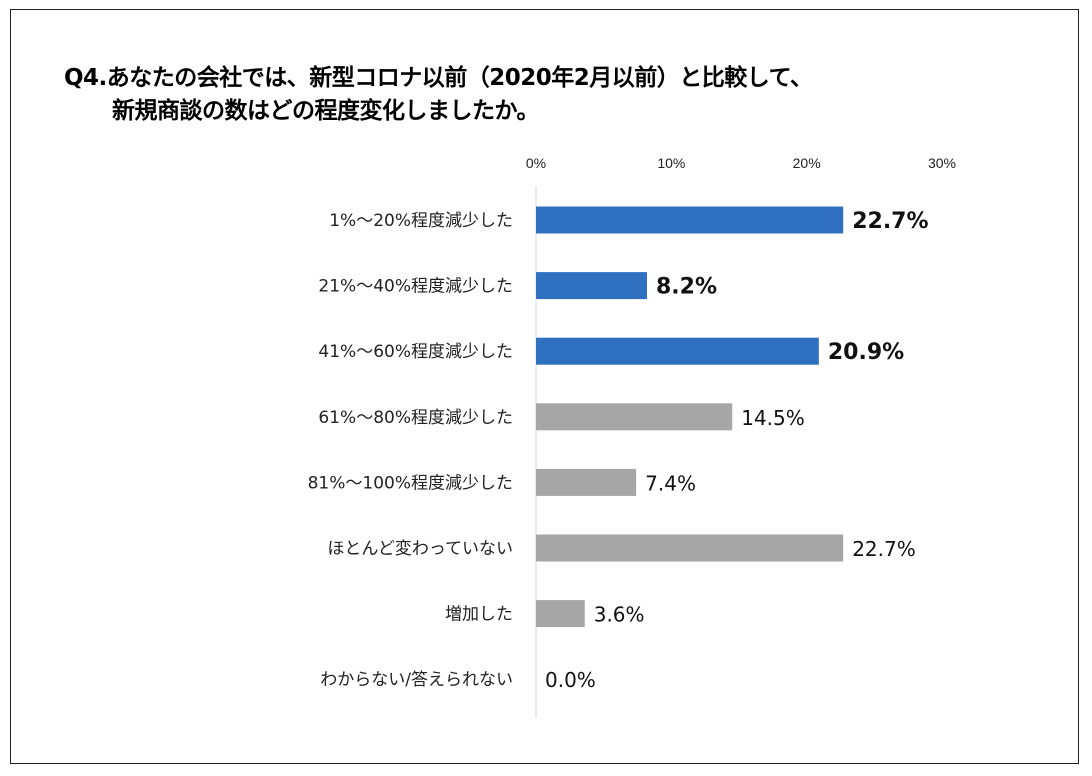 The height and width of the screenshot is (776, 1092). Describe the element at coordinates (671, 163) in the screenshot. I see `x-tick-label: 10%` at that location.